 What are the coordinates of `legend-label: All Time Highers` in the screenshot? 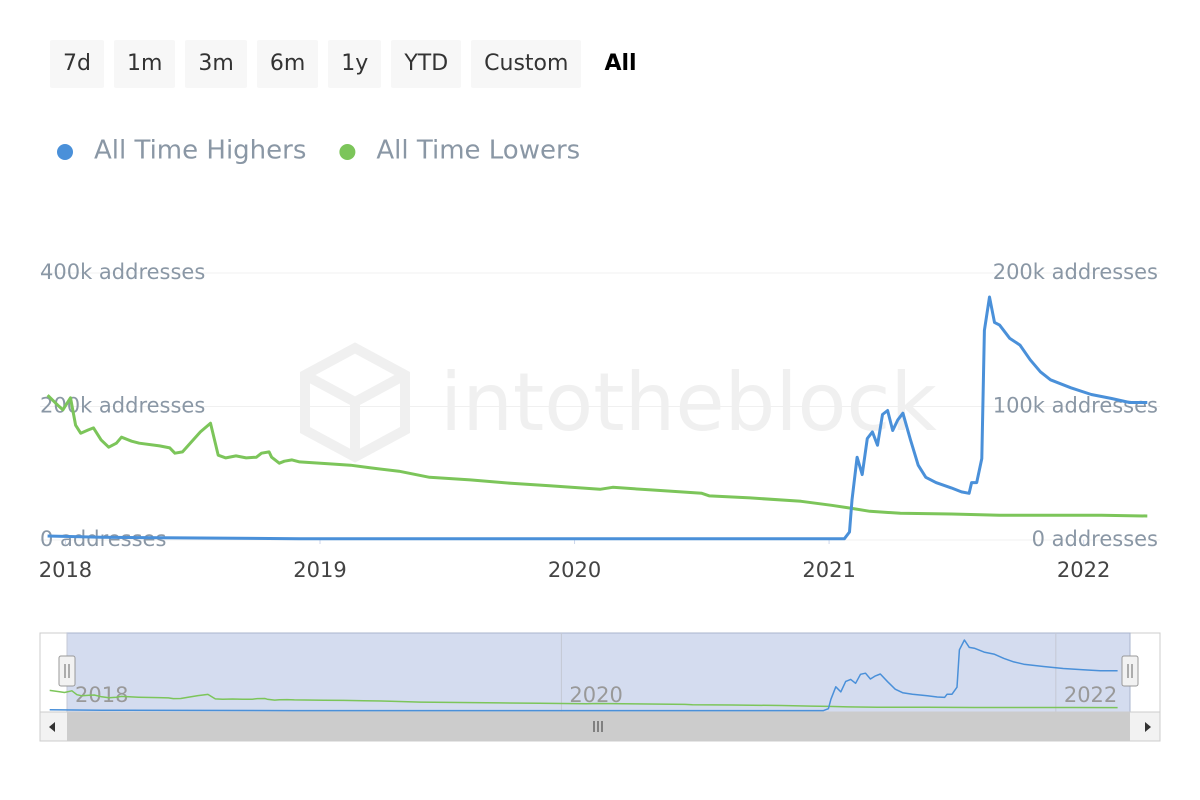 It's located at (200, 151).